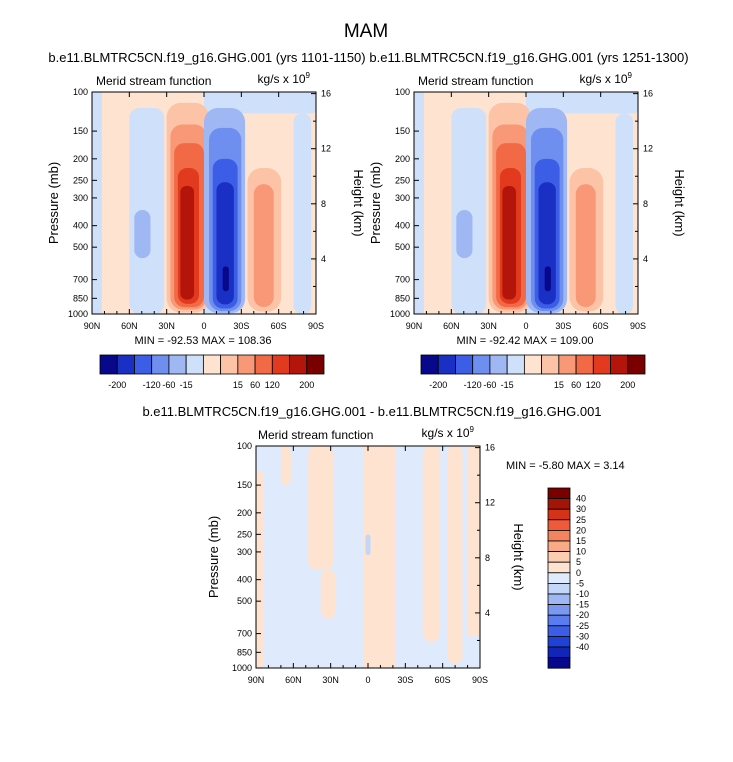 This screenshot has height=762, width=733. What do you see at coordinates (443, 680) in the screenshot?
I see `x-tick-label: 60S` at bounding box center [443, 680].